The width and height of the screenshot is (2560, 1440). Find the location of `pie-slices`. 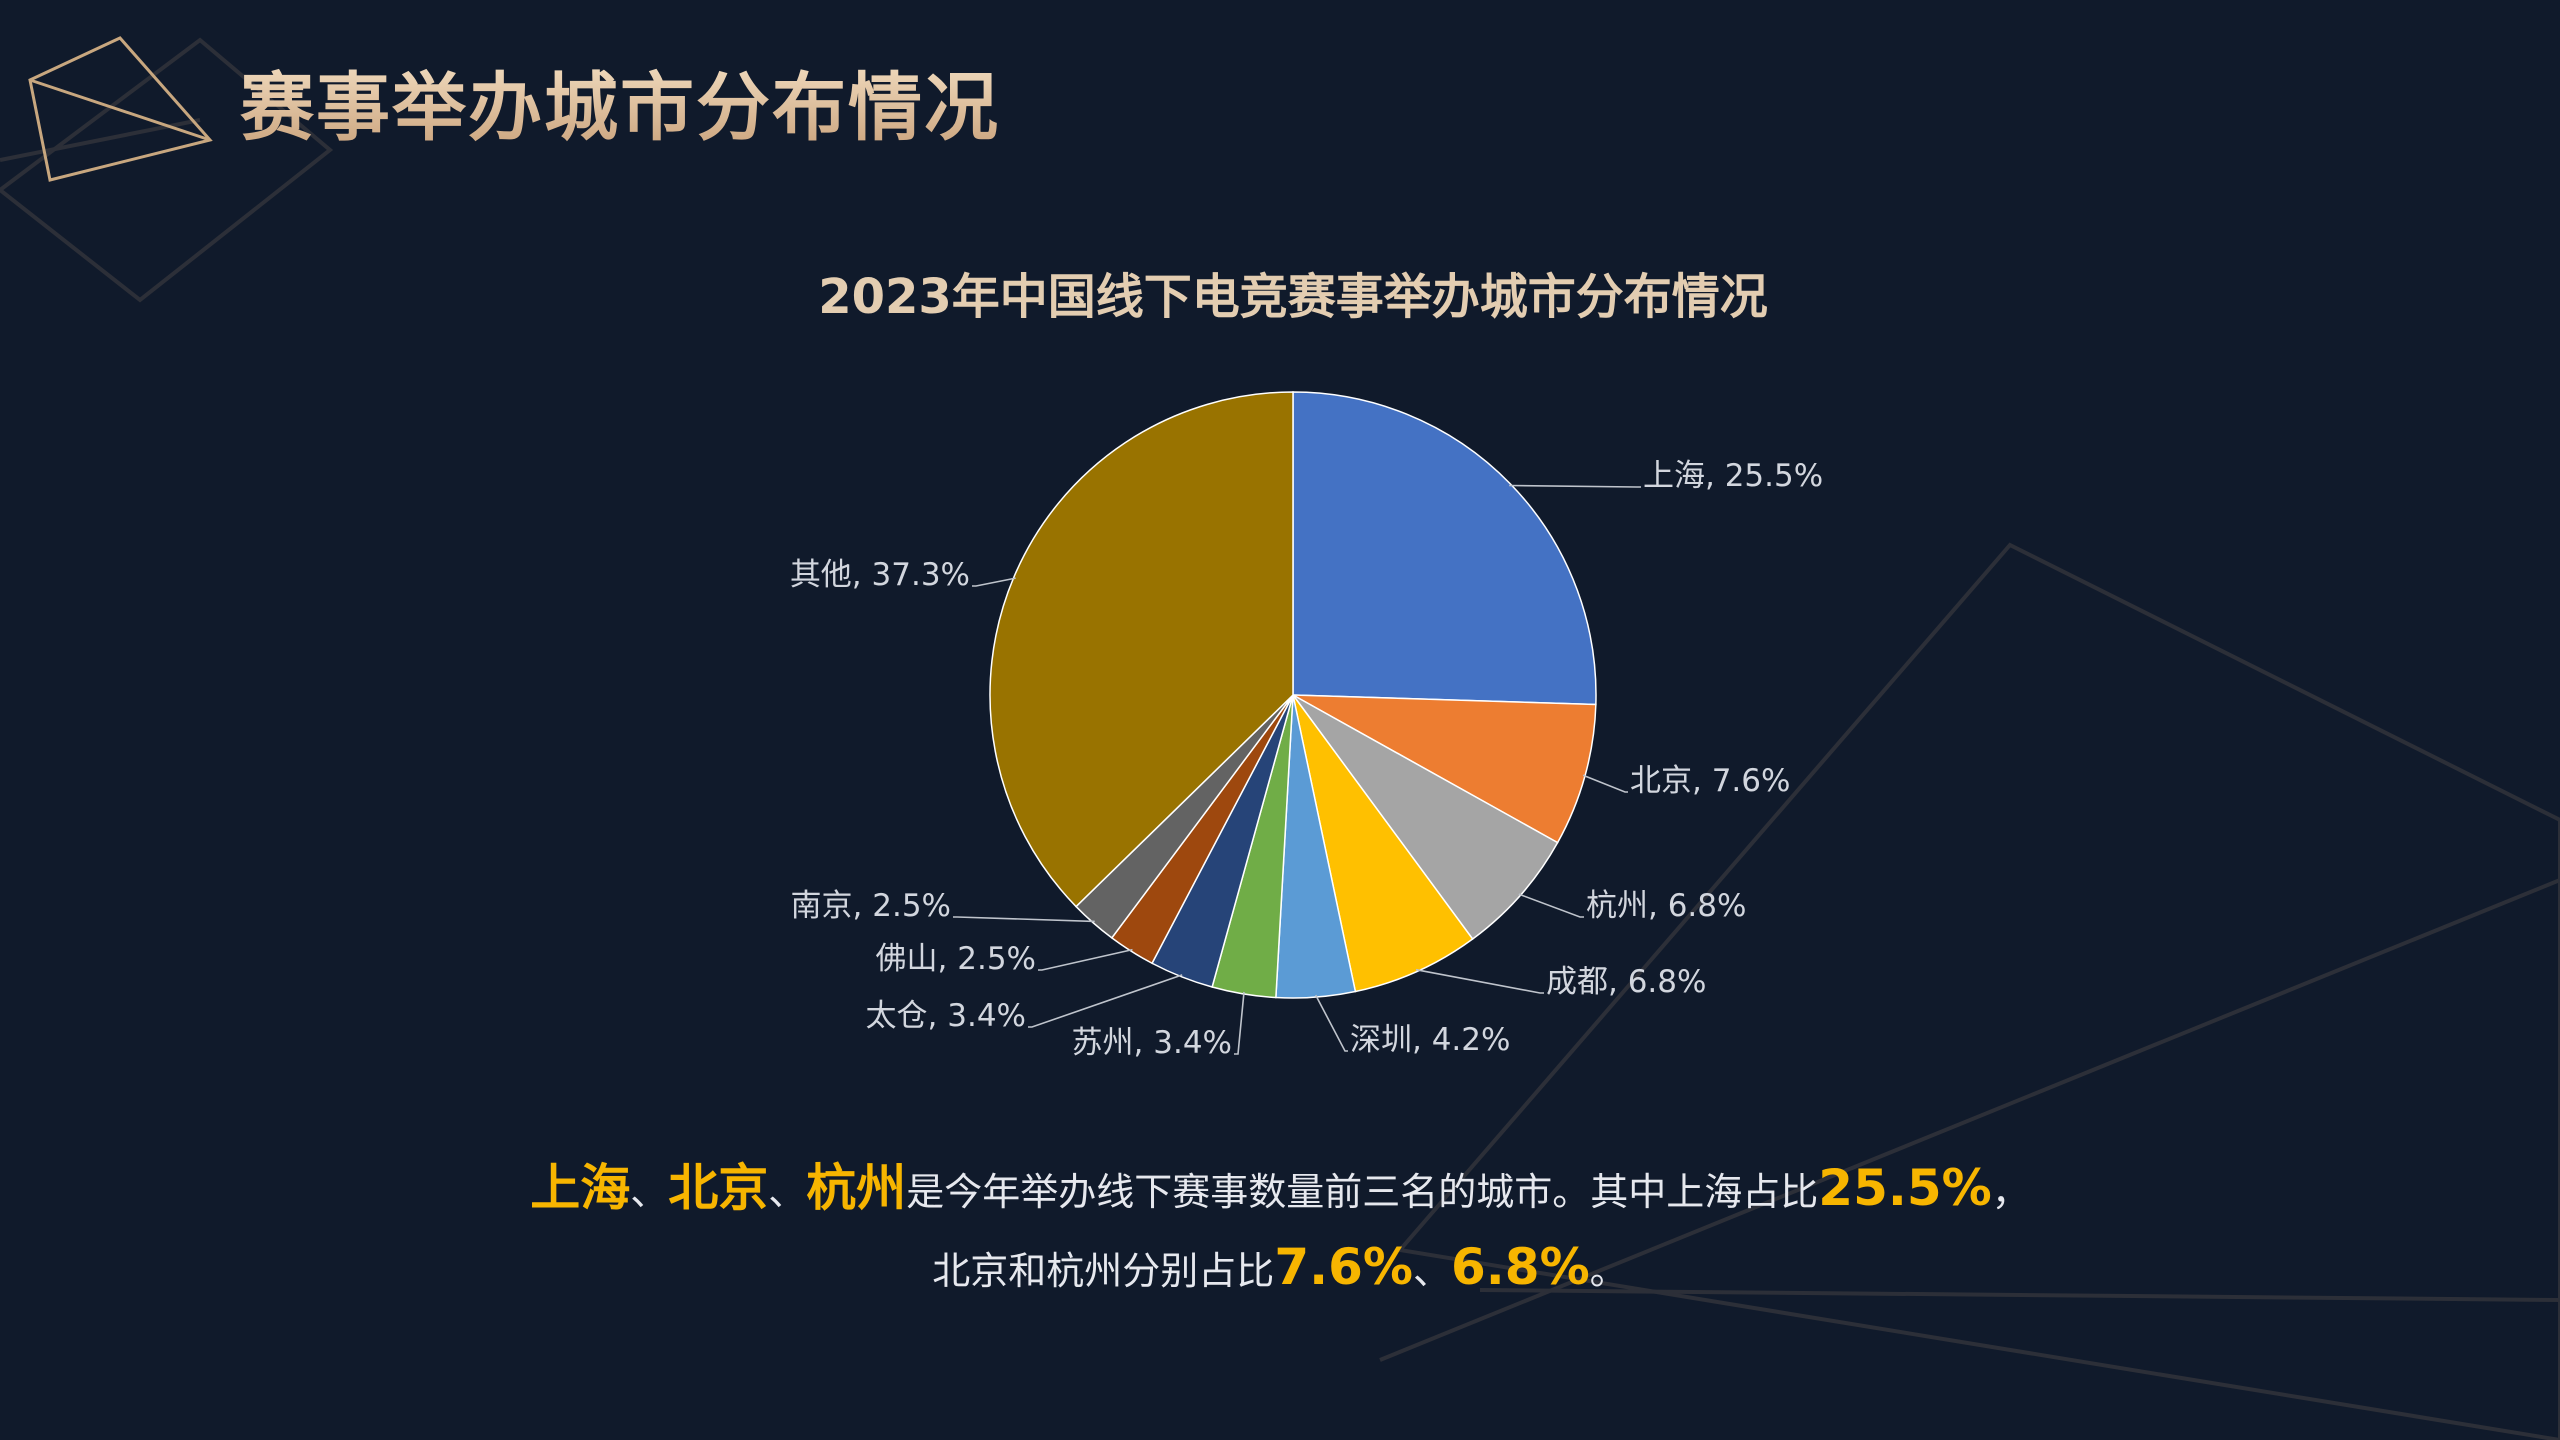

pie-slices is located at coordinates (1293, 695).